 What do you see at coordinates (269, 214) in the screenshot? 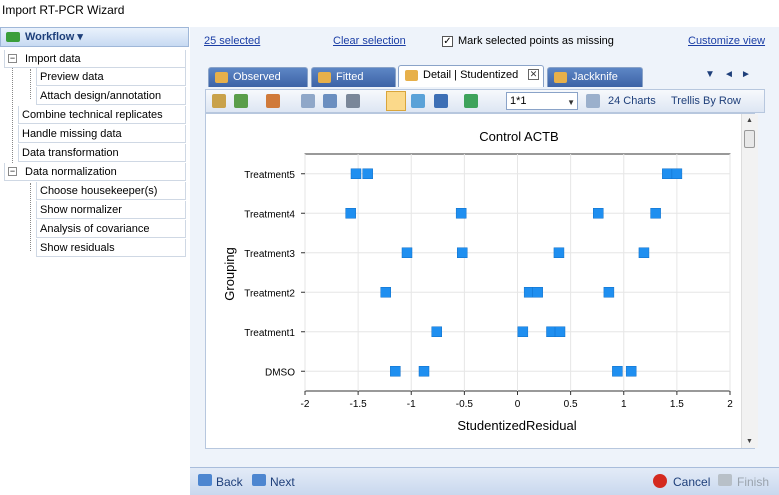
I see `y-tick-label: Treatment4` at bounding box center [269, 214].